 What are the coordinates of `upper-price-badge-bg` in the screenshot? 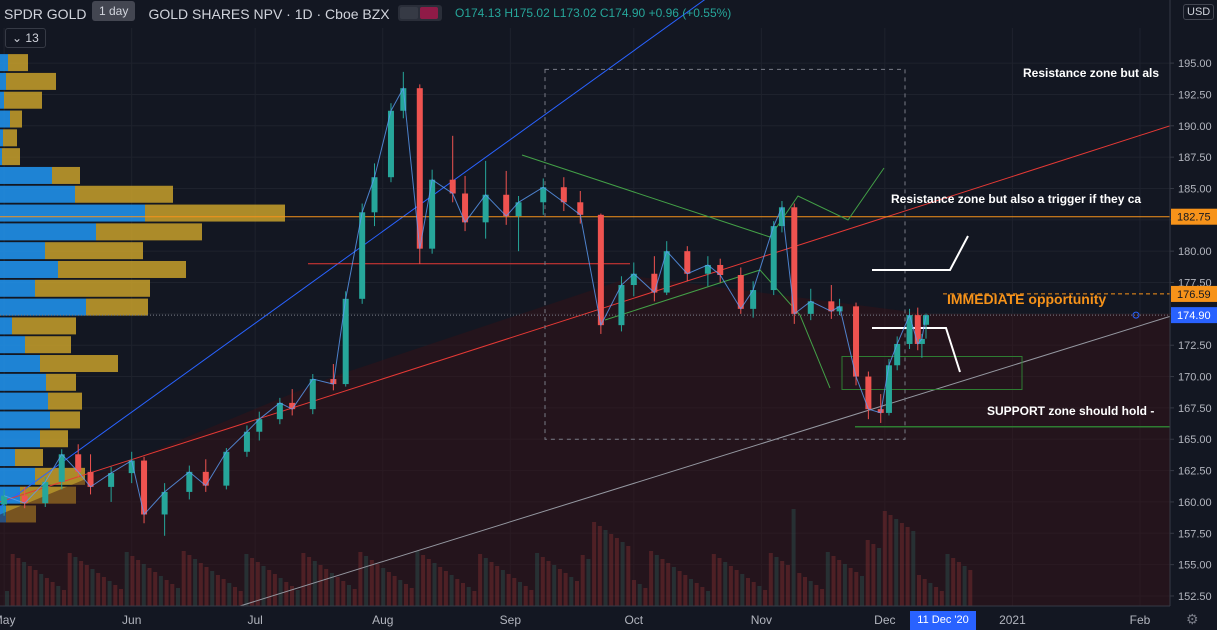 It's located at (1194, 293).